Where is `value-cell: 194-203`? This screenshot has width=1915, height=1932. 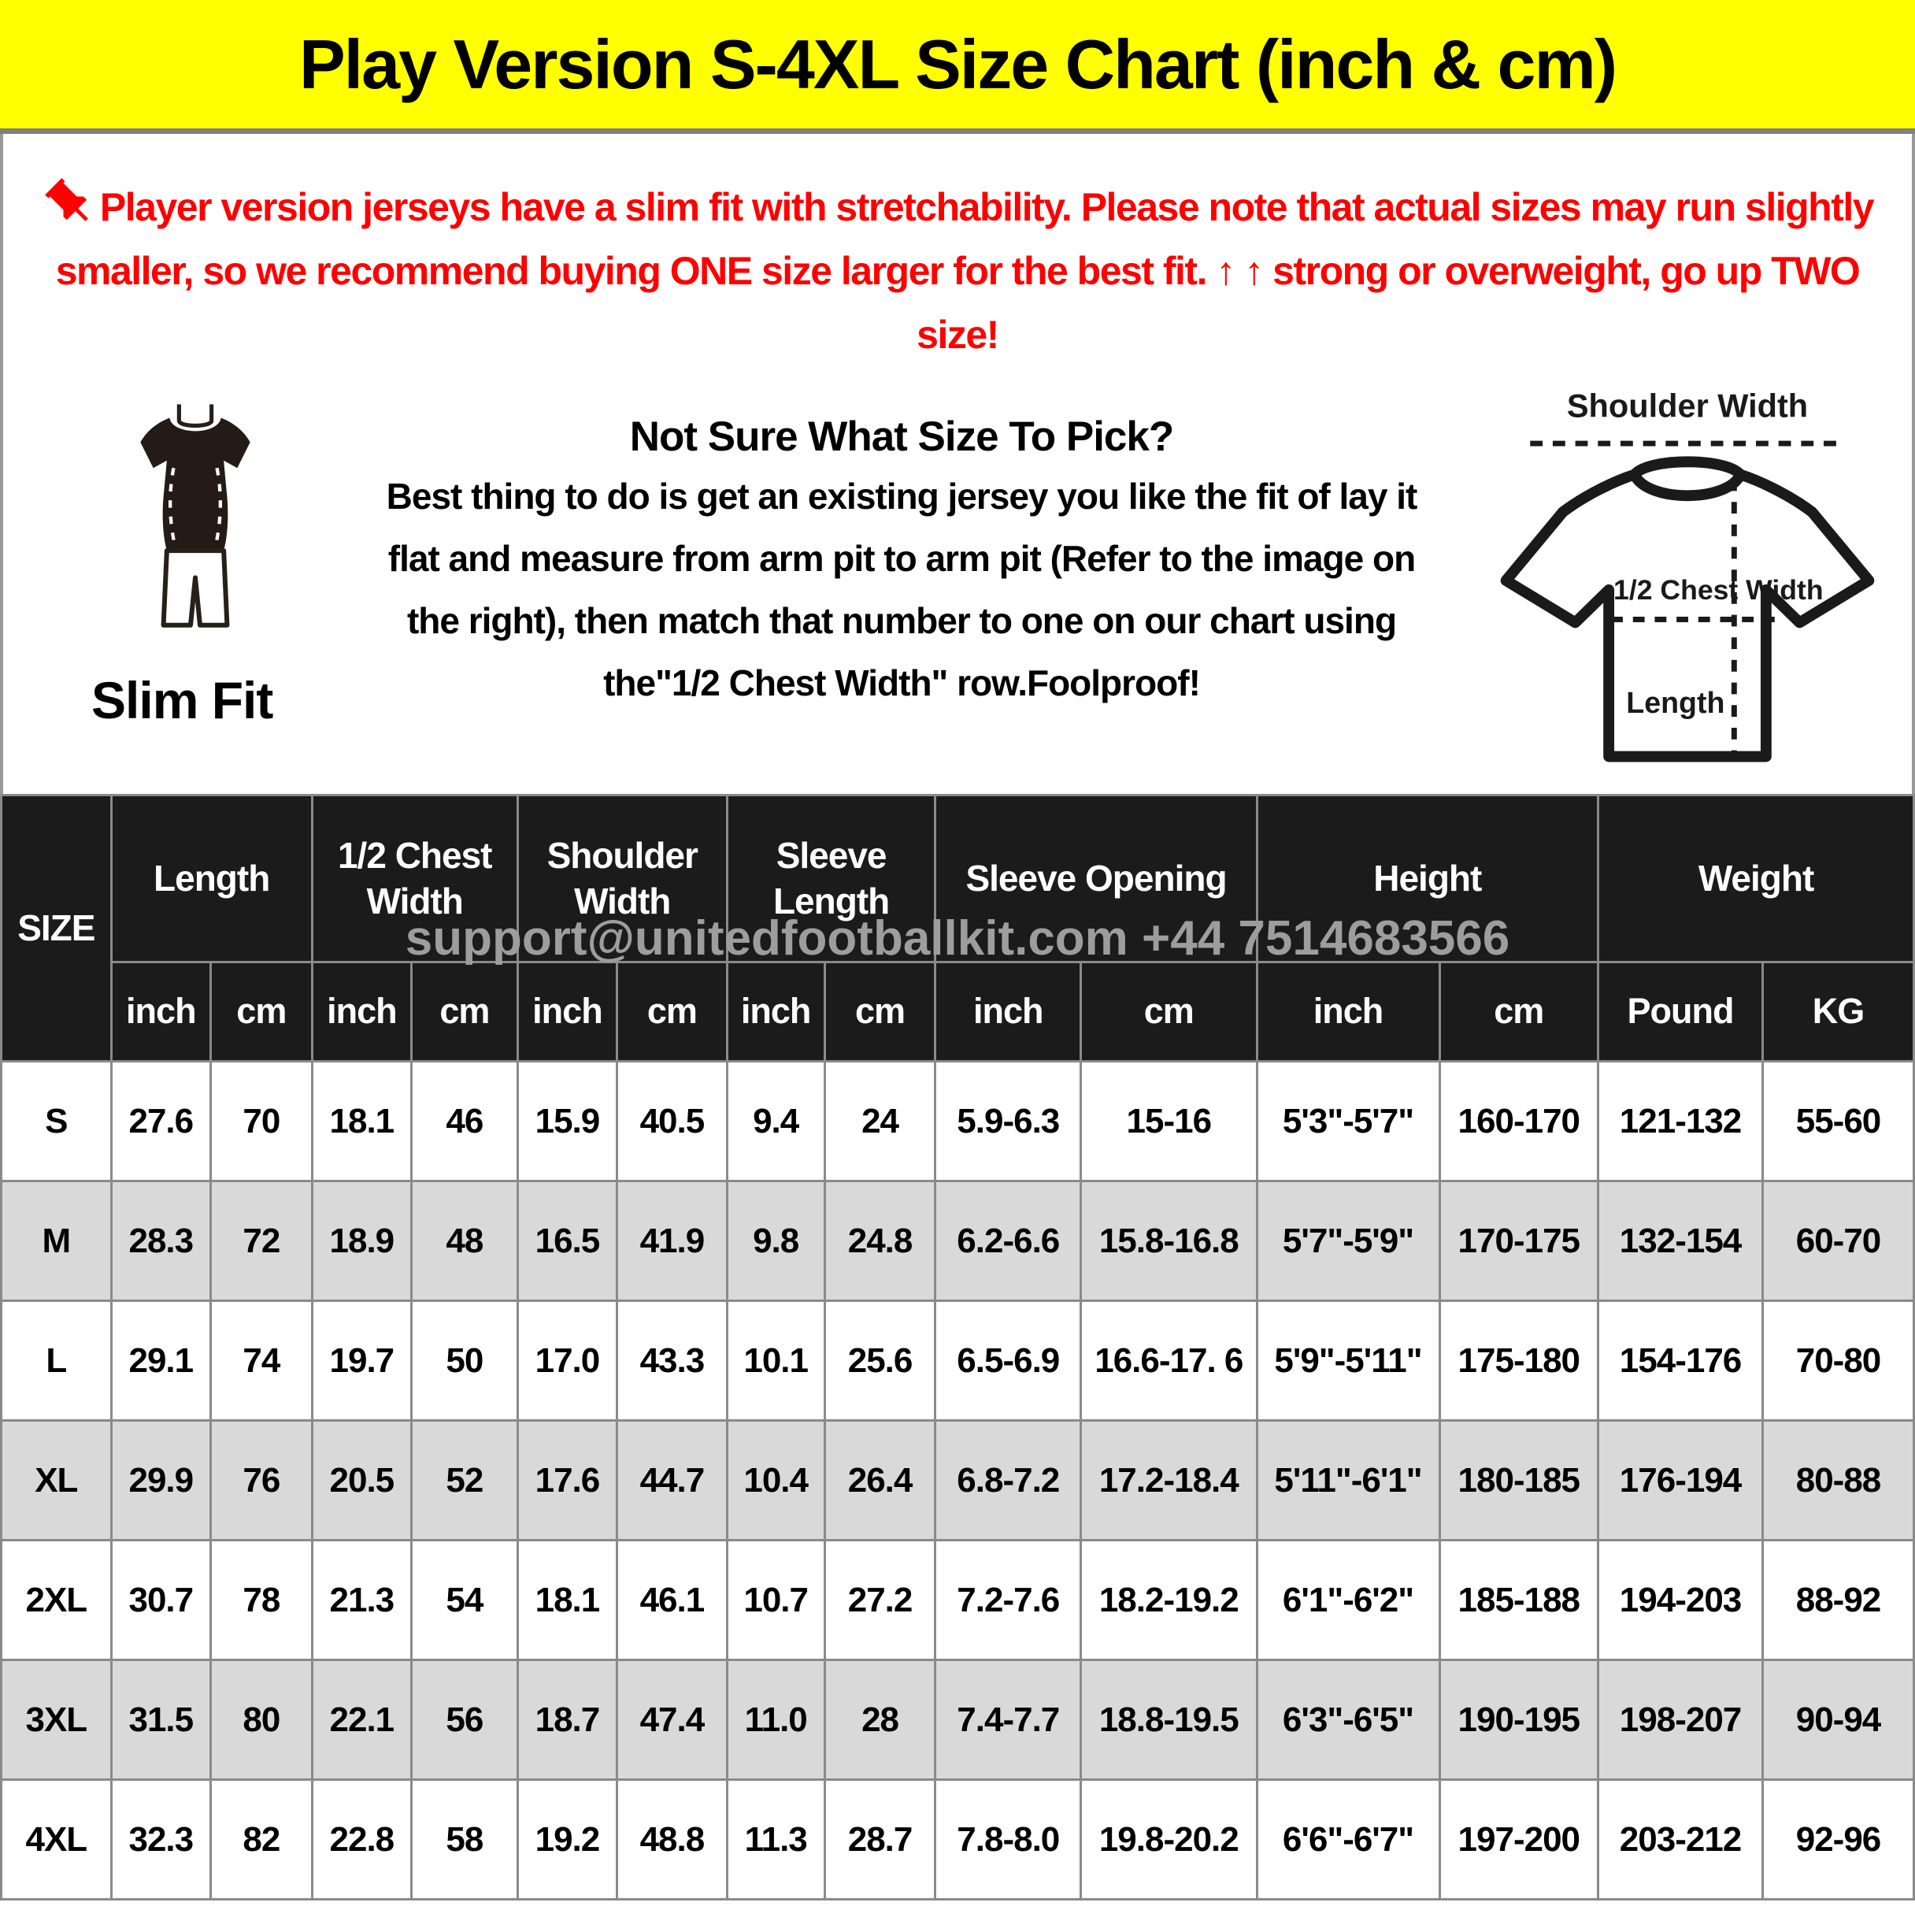
value-cell: 194-203 is located at coordinates (1680, 1600).